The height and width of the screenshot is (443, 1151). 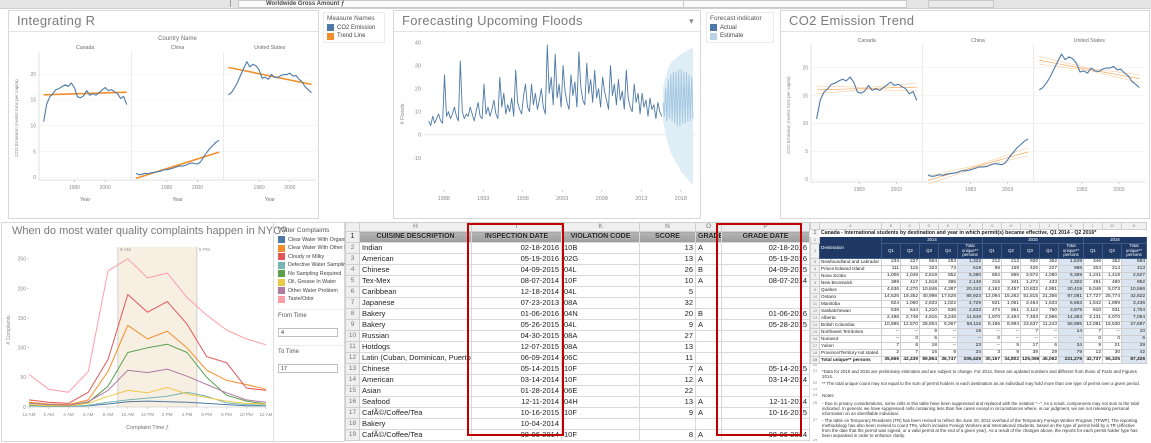 What do you see at coordinates (352, 281) in the screenshot?
I see `row-header: 5` at bounding box center [352, 281].